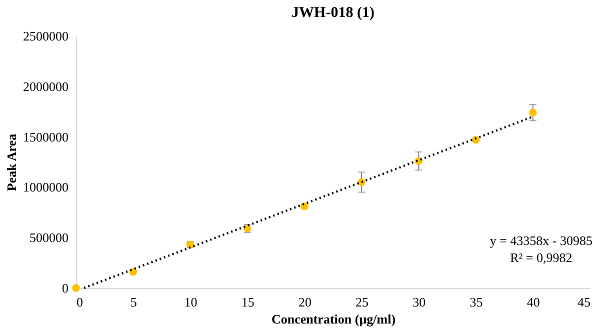  What do you see at coordinates (333, 319) in the screenshot?
I see `x-axis-title: Concentration (µg/ml)` at bounding box center [333, 319].